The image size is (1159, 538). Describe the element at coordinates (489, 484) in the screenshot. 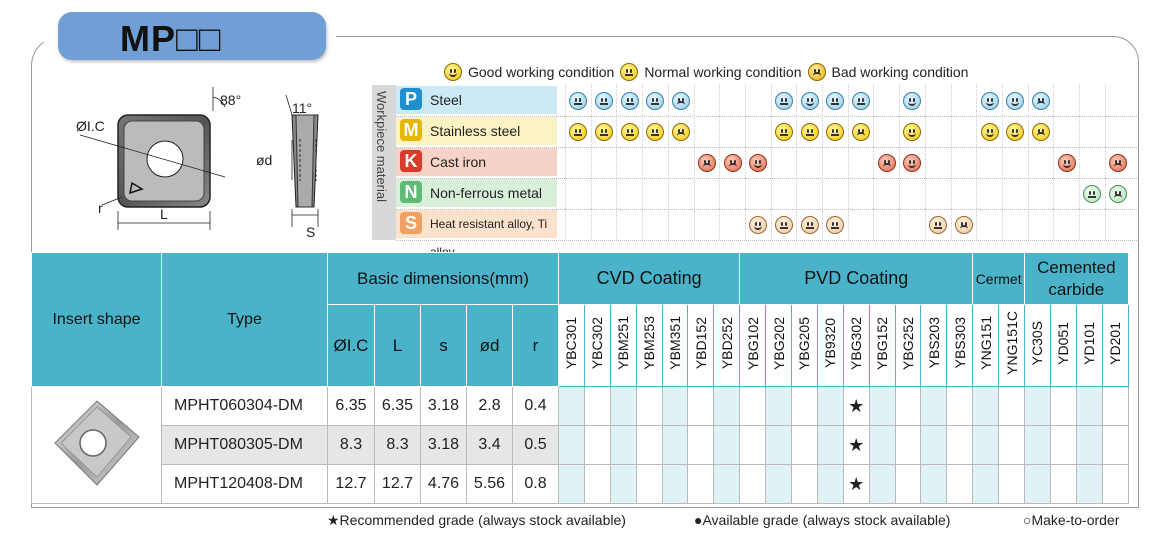

I see `dimension-value: 5.56` at that location.